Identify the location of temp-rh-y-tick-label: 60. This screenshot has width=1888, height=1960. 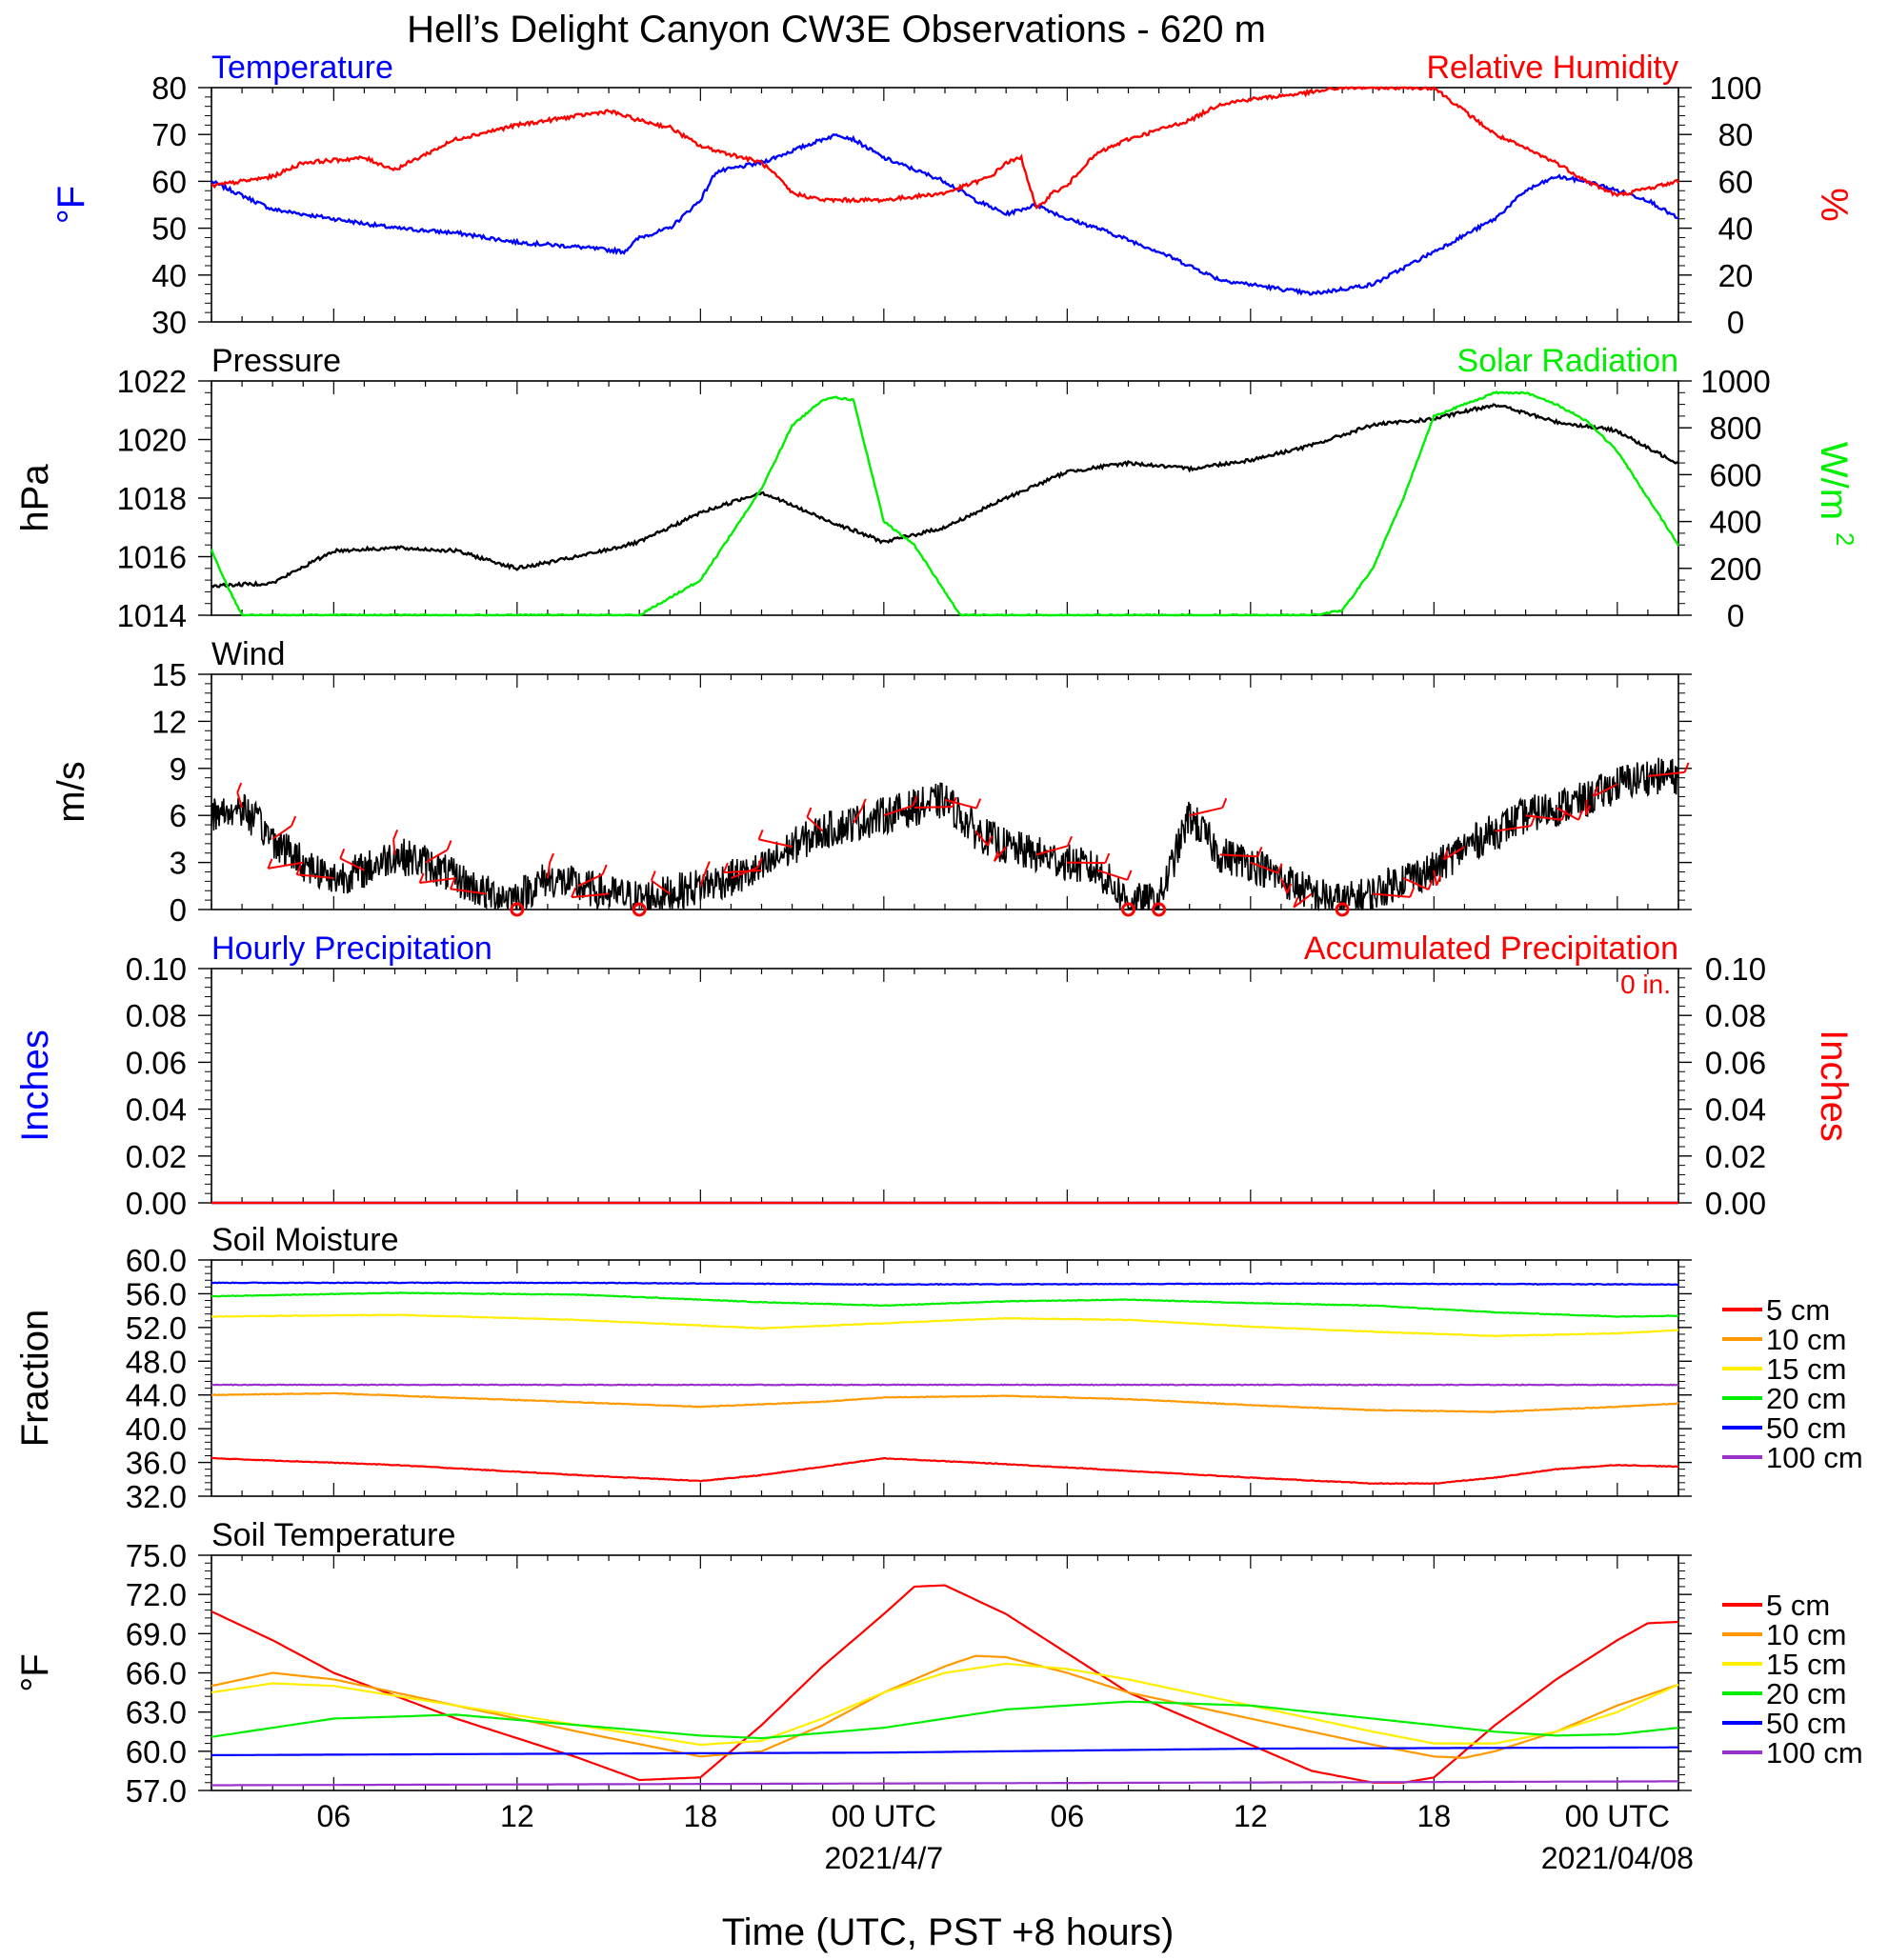
(169, 181).